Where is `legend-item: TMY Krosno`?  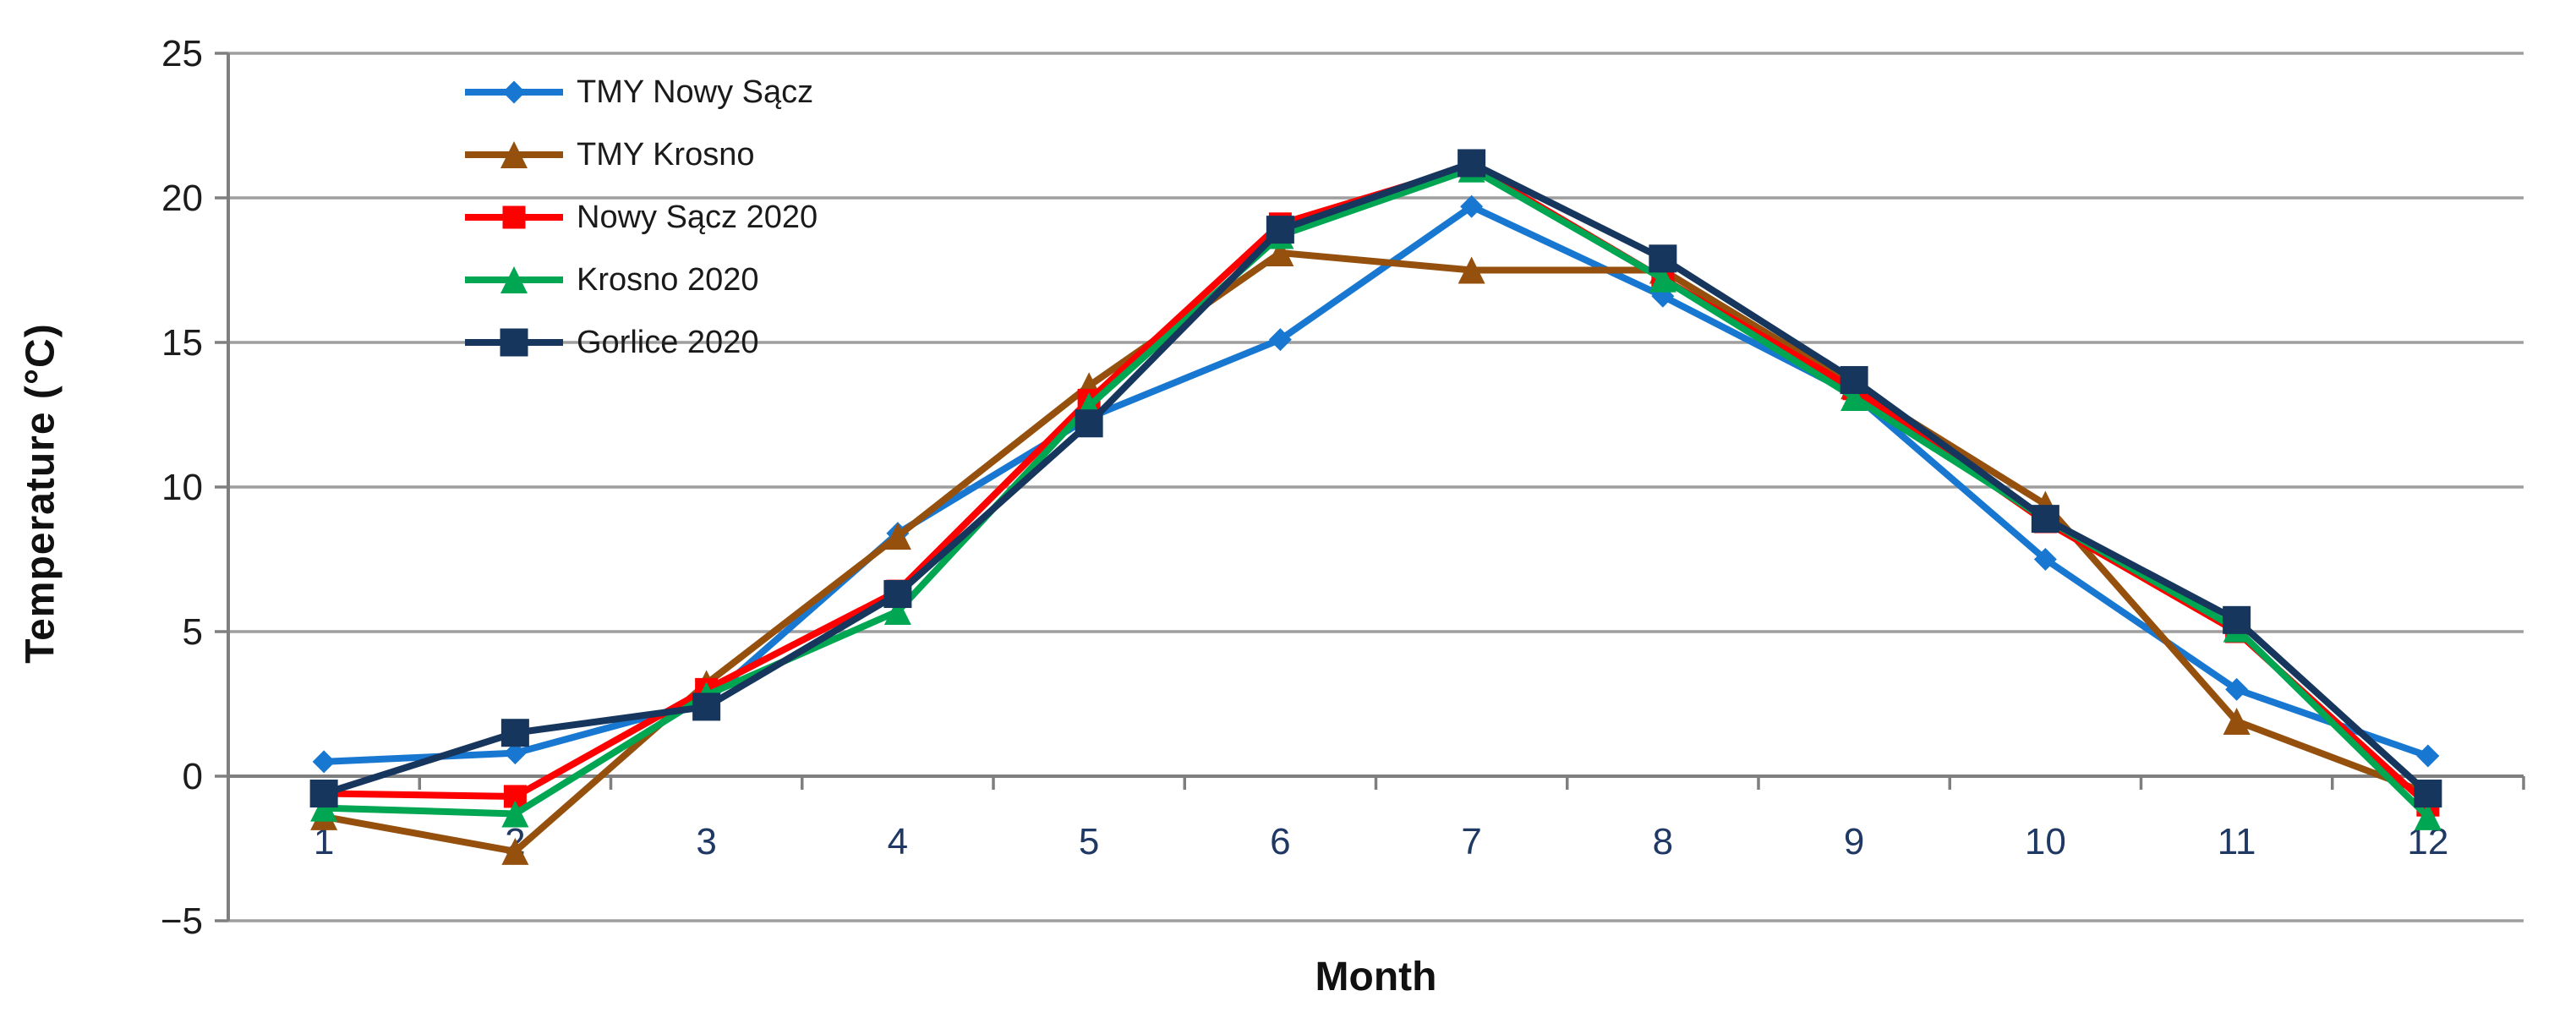
legend-item: TMY Krosno is located at coordinates (640, 154).